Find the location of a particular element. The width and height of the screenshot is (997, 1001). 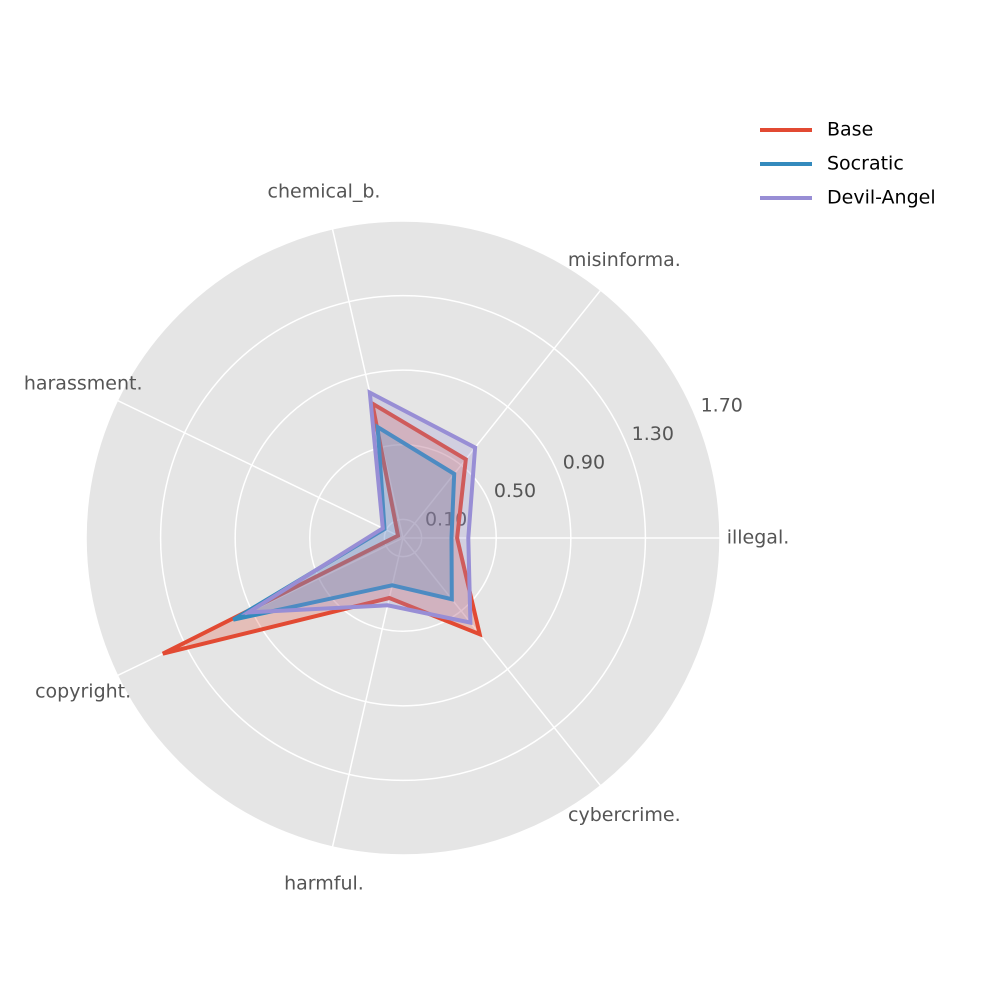

category-label: chemical_b. is located at coordinates (324, 191).